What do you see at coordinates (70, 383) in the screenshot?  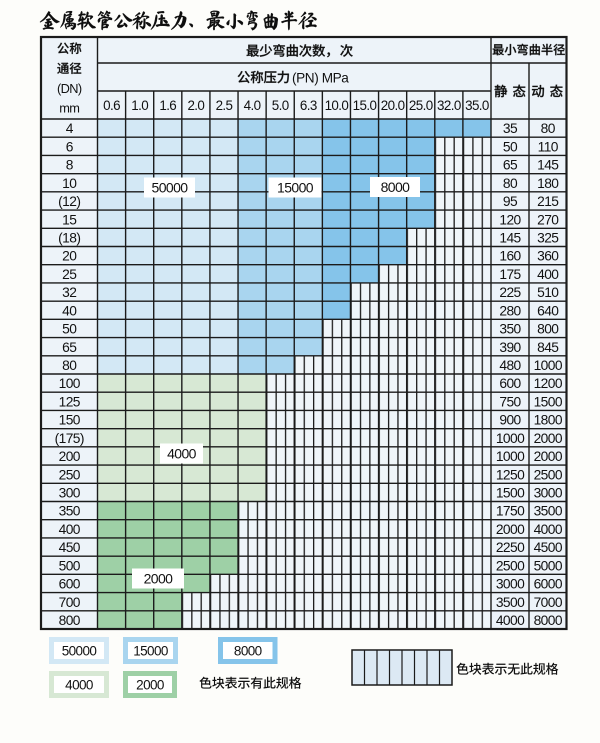 I see `svg-text: 100` at bounding box center [70, 383].